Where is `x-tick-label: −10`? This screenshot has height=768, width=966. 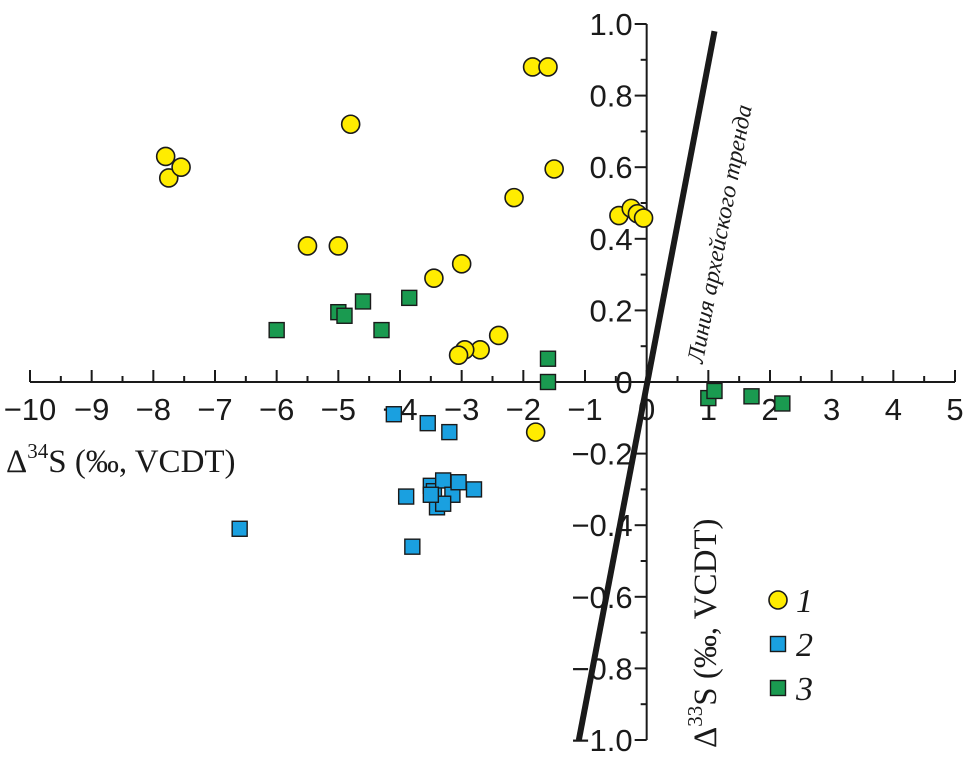 x-tick-label: −10 is located at coordinates (30, 409).